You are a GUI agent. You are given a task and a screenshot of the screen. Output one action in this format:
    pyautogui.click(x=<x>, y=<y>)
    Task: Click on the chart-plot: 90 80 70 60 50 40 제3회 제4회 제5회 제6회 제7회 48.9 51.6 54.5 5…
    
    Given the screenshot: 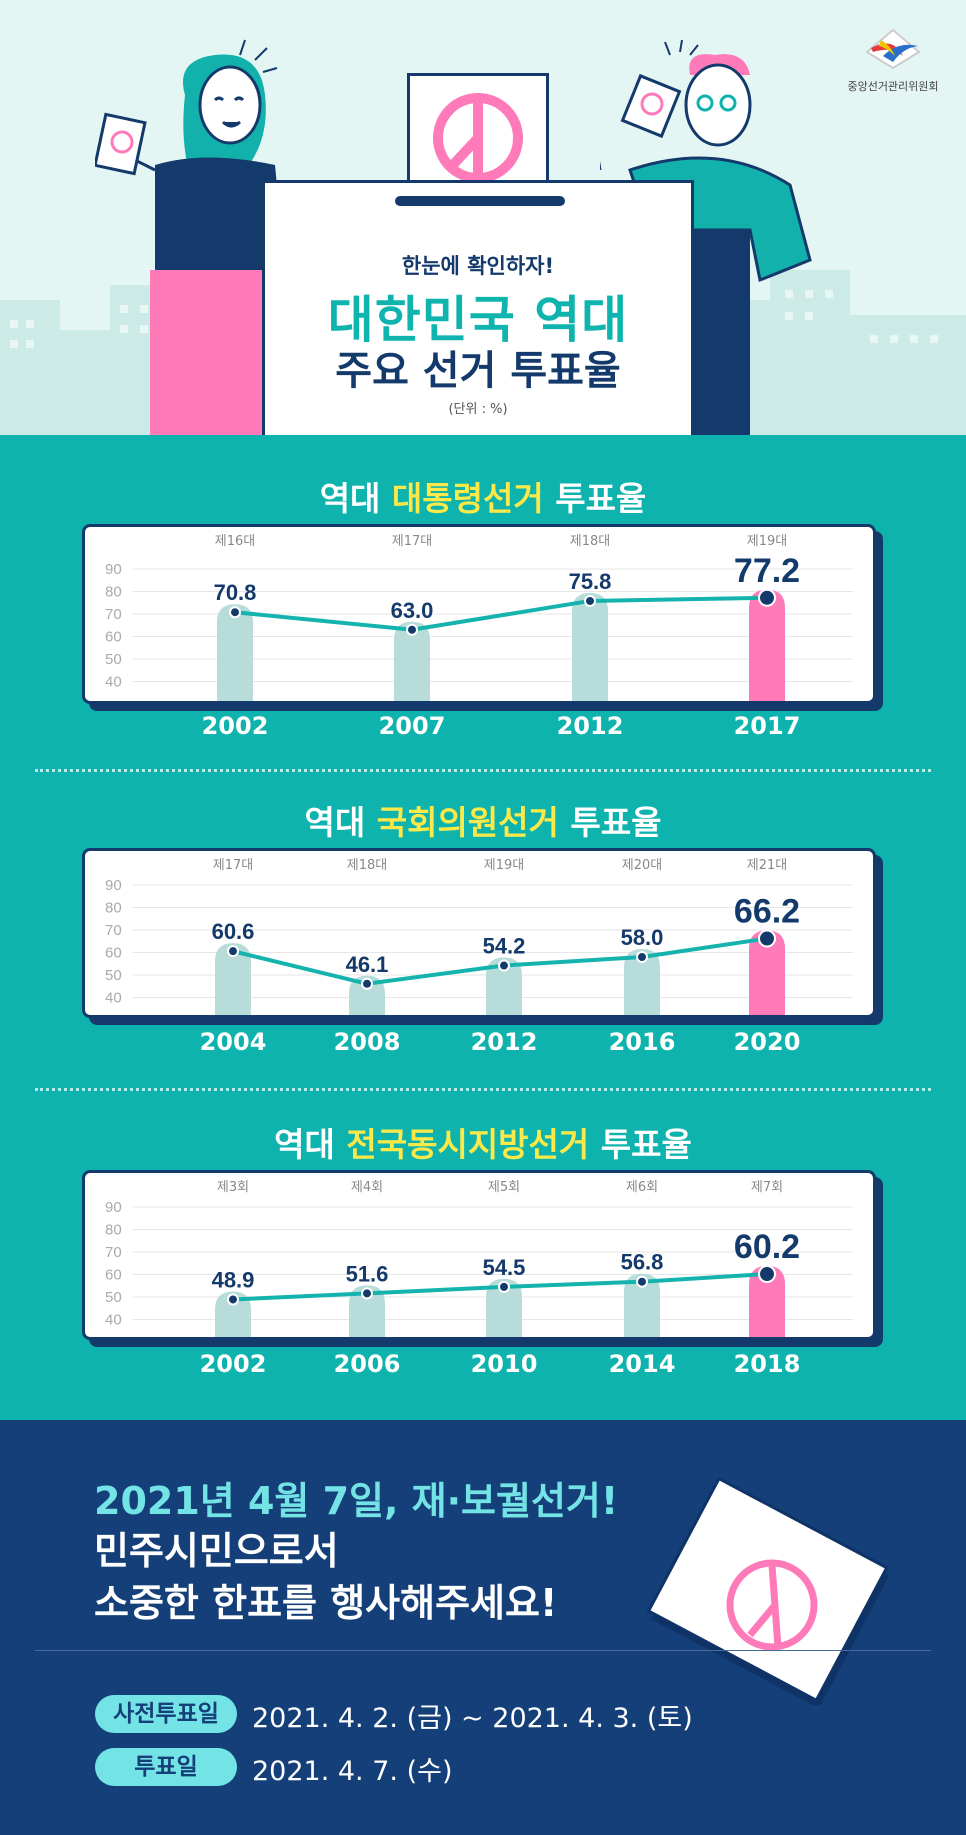 What is the action you would take?
    pyautogui.click(x=479, y=1258)
    